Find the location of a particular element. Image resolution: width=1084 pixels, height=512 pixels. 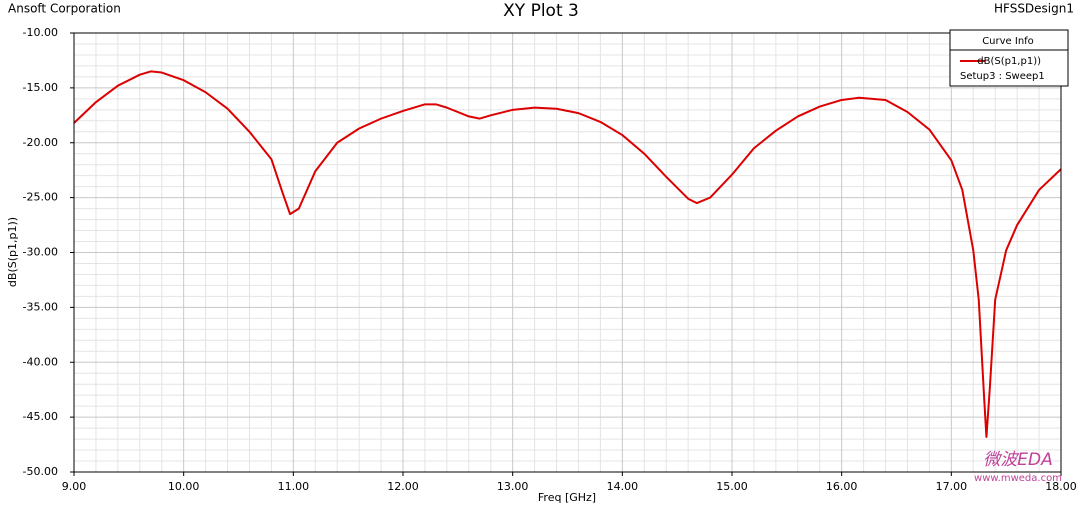

x-tick-label: 16.00 is located at coordinates (842, 486).